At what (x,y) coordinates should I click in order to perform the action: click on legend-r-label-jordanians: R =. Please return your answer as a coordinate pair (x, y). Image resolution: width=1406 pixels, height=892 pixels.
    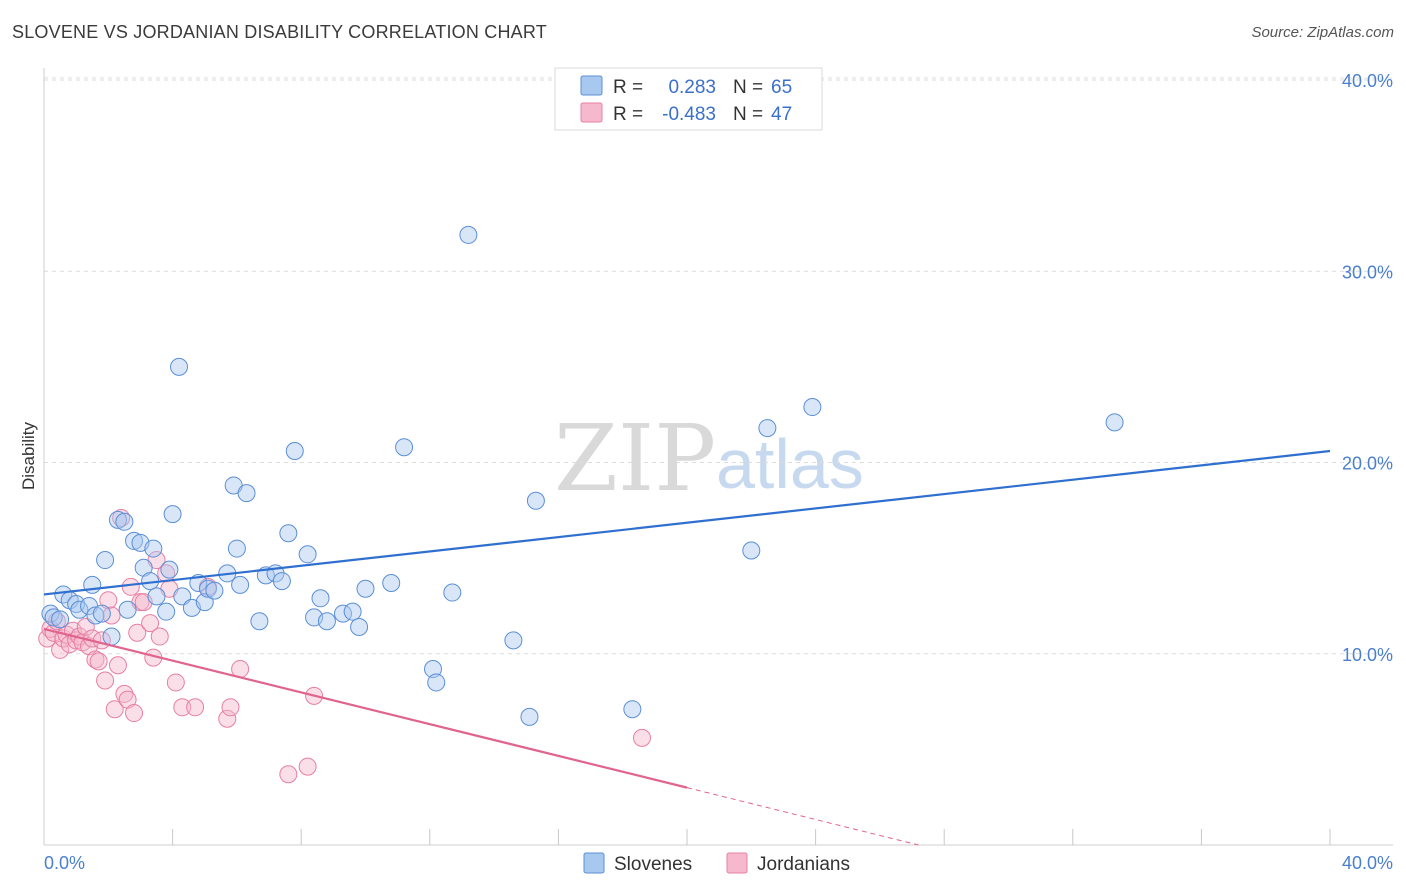
    Looking at the image, I should click on (628, 114).